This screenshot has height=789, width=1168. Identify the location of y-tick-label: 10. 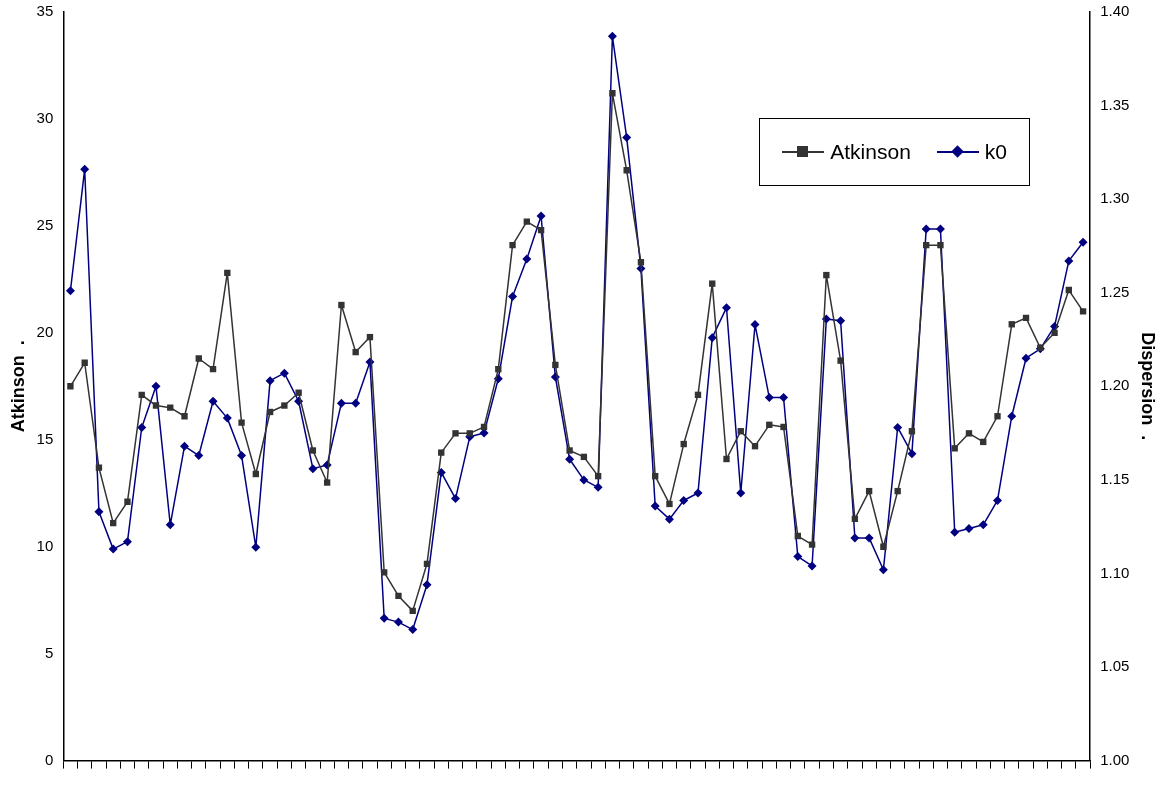
(45, 545).